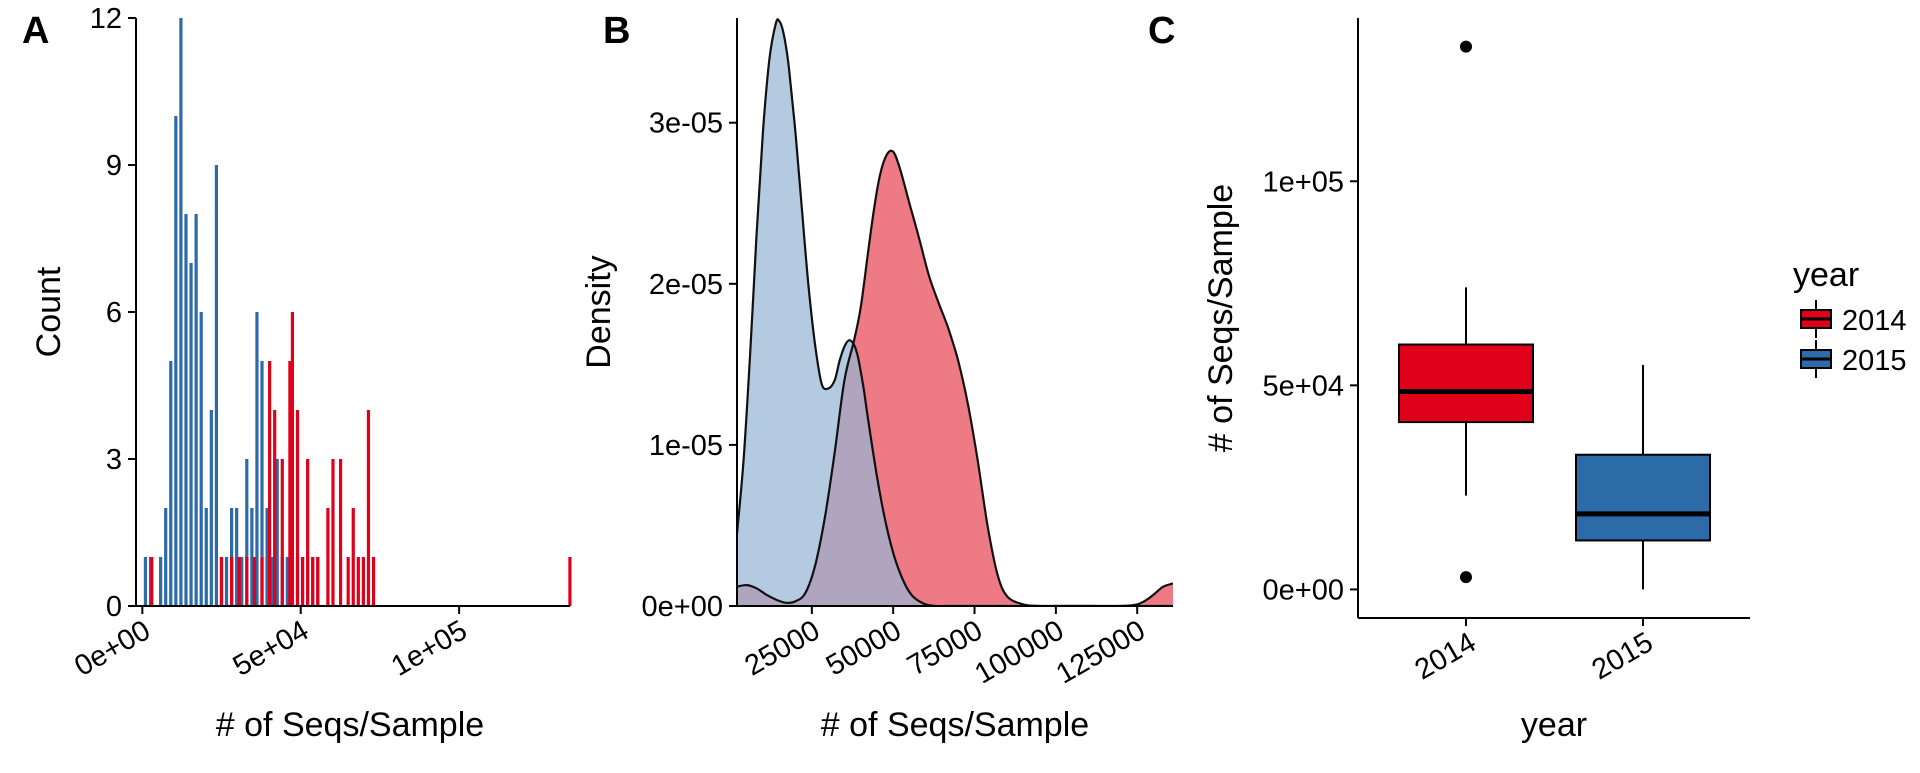 Image resolution: width=1920 pixels, height=773 pixels. I want to click on y-tick-label: 2e-05, so click(686, 285).